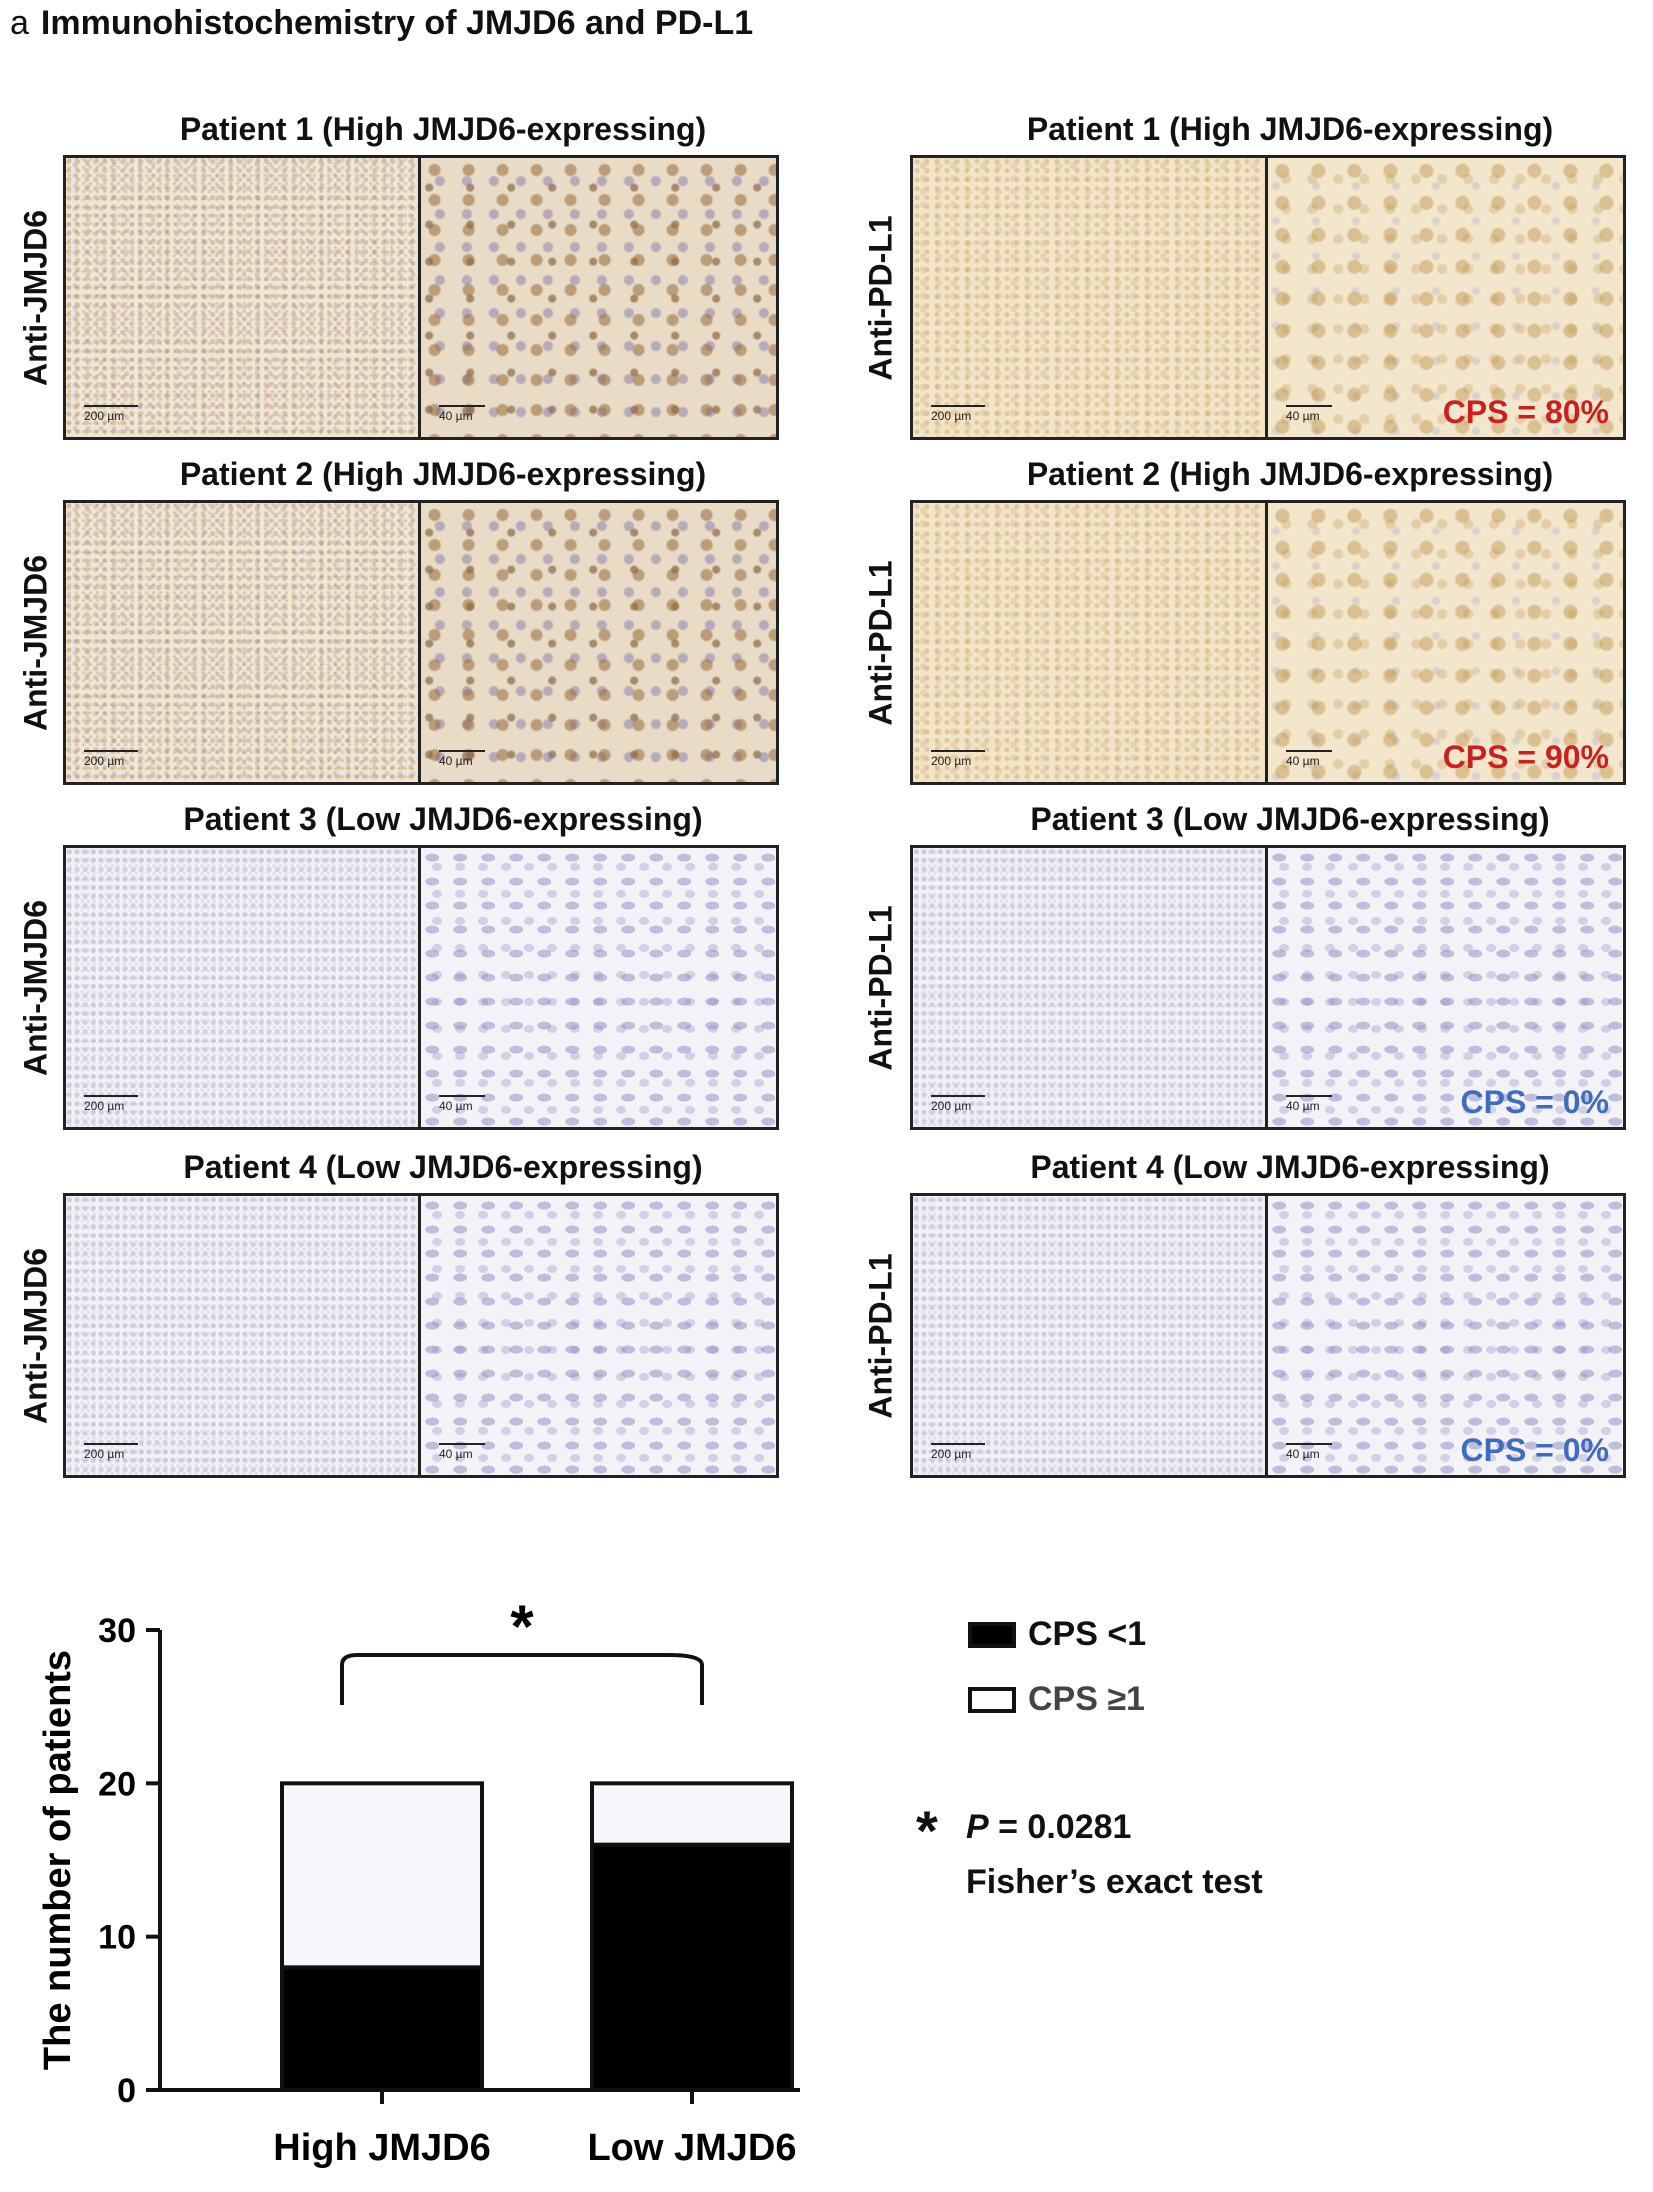 This screenshot has width=1653, height=2192. I want to click on figure-heading: a Immunohistochemistry of JMJD6 and PD-L1, so click(381, 23).